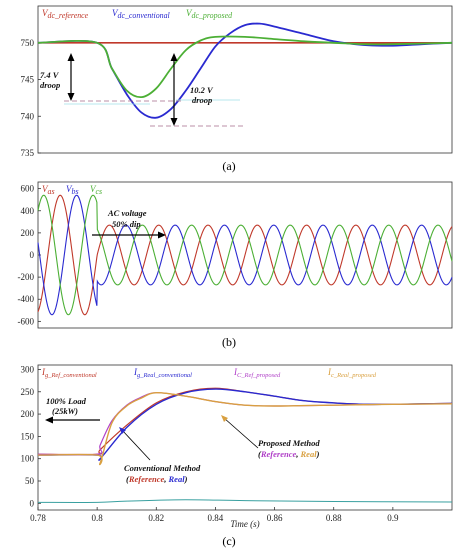 Image resolution: width=458 pixels, height=550 pixels. I want to click on series-line-i-c-real-proposed, so click(245, 428).